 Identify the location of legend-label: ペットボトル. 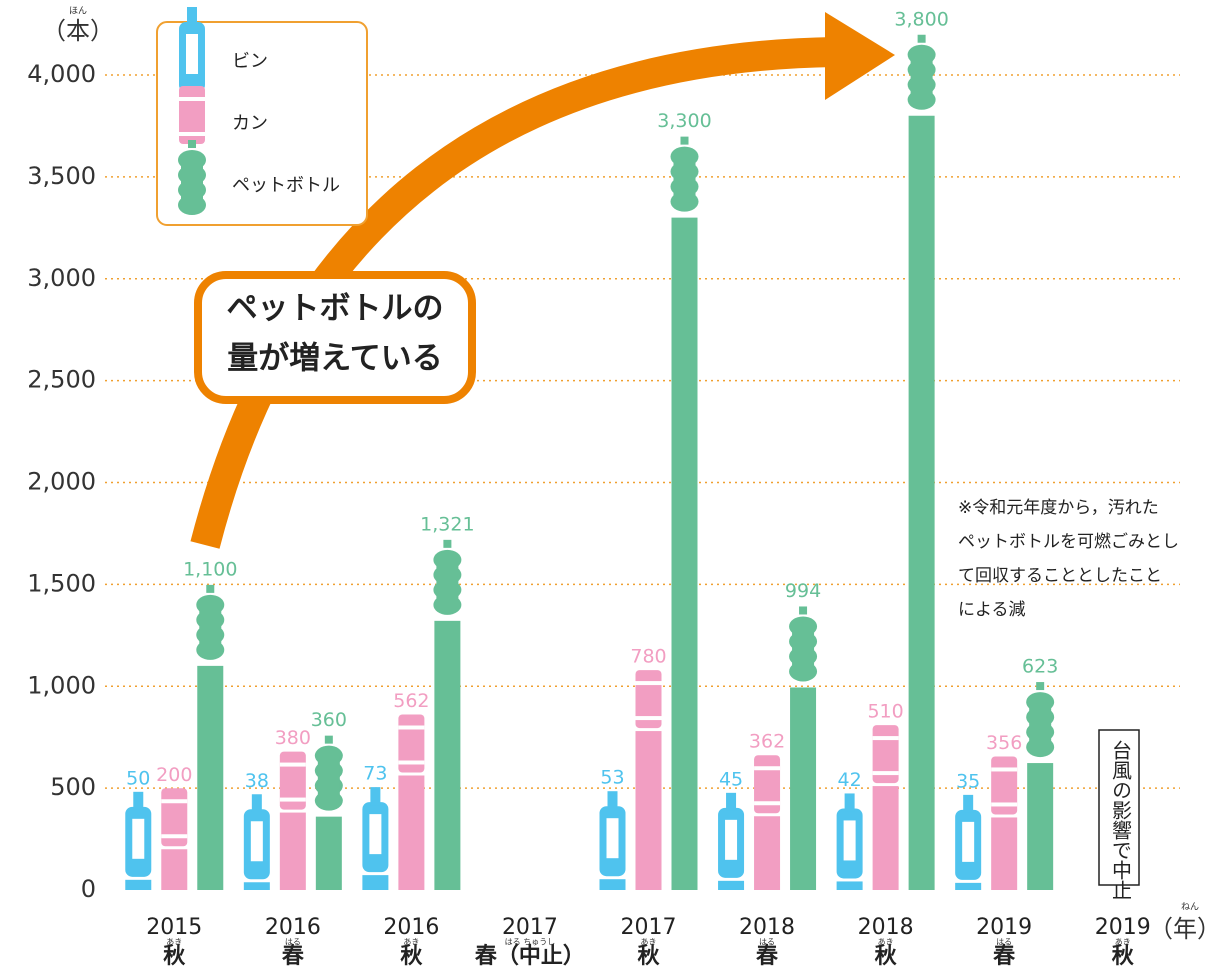
(286, 185).